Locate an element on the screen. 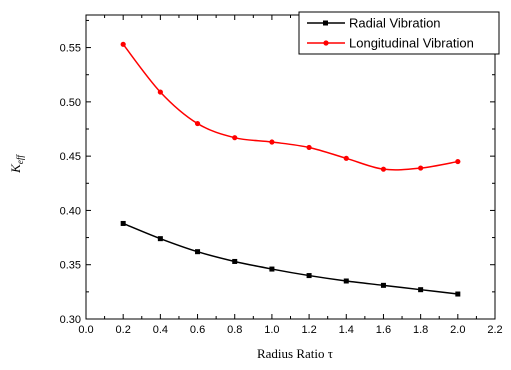  y-tick-label: 0.30 is located at coordinates (70, 320).